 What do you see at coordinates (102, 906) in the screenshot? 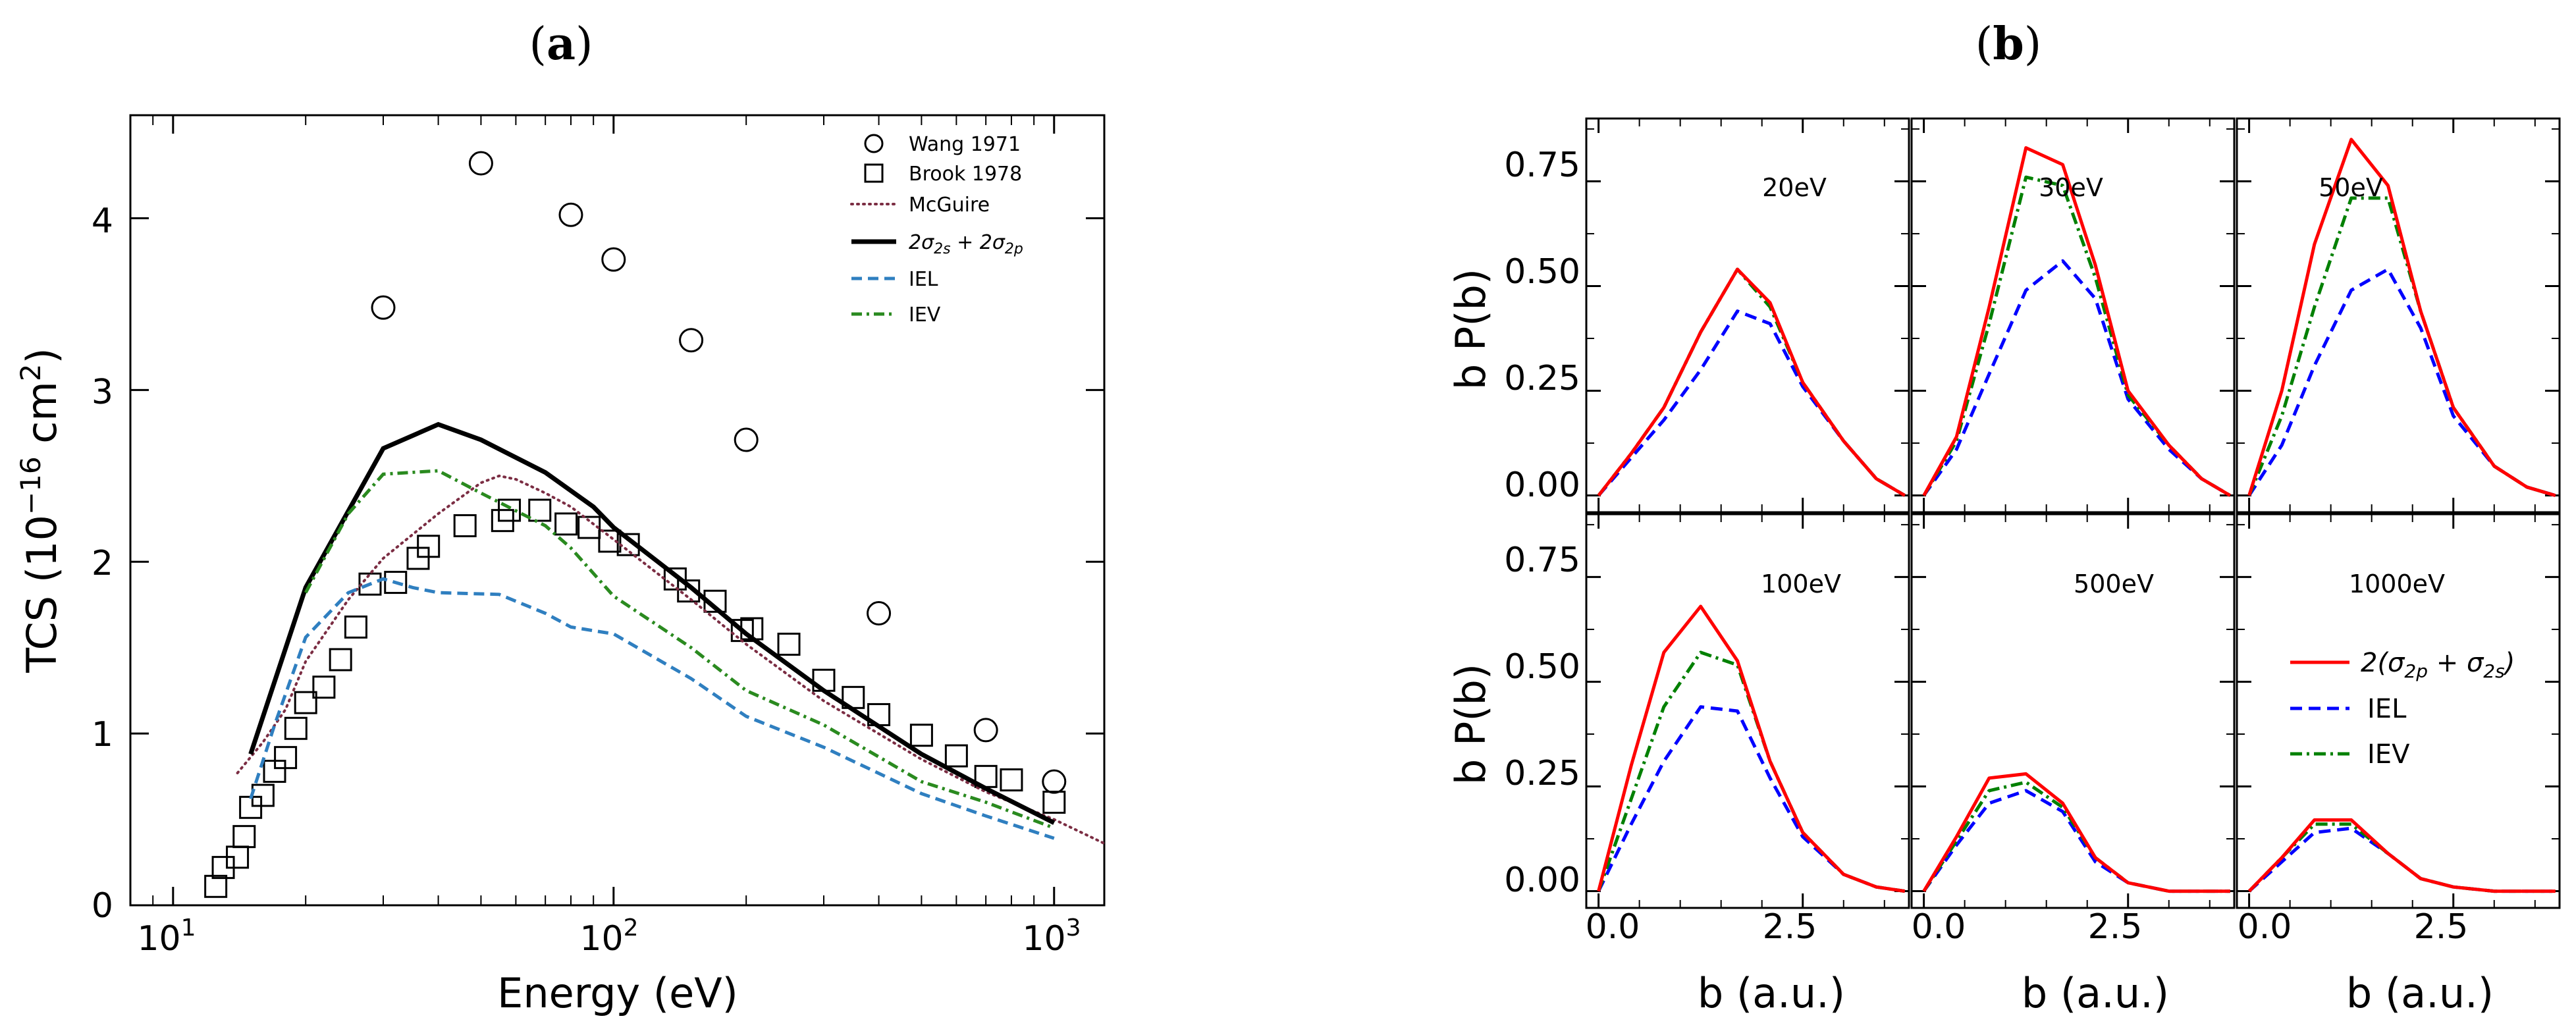
I see `chart-a-ytick-label: 0` at bounding box center [102, 906].